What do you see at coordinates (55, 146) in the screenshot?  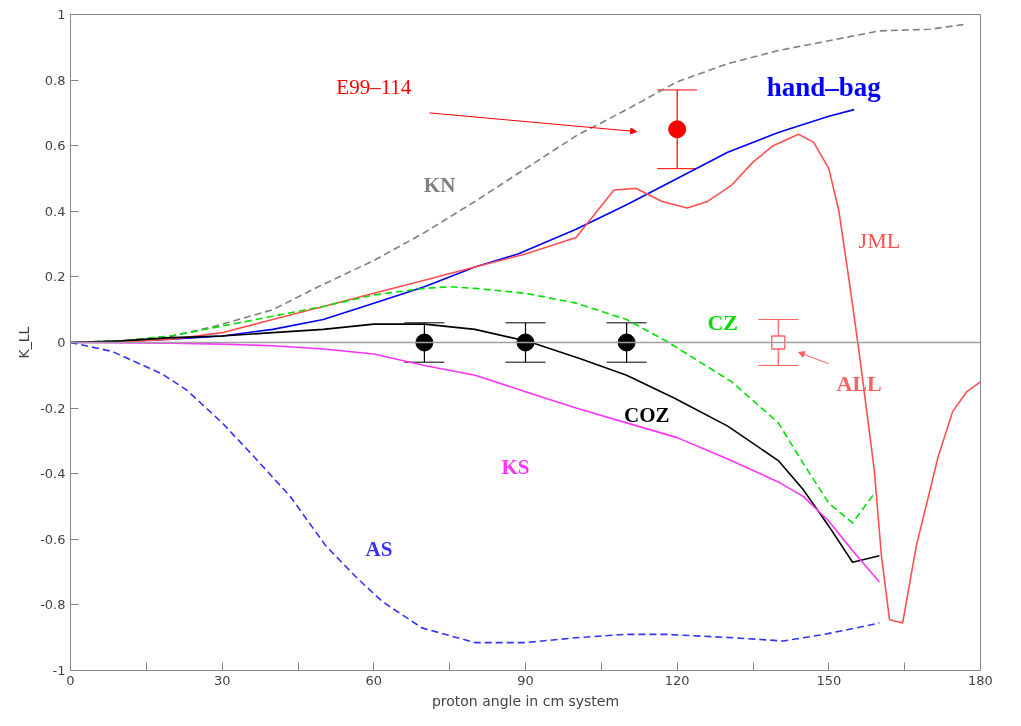 I see `y-tick-label: 0.6` at bounding box center [55, 146].